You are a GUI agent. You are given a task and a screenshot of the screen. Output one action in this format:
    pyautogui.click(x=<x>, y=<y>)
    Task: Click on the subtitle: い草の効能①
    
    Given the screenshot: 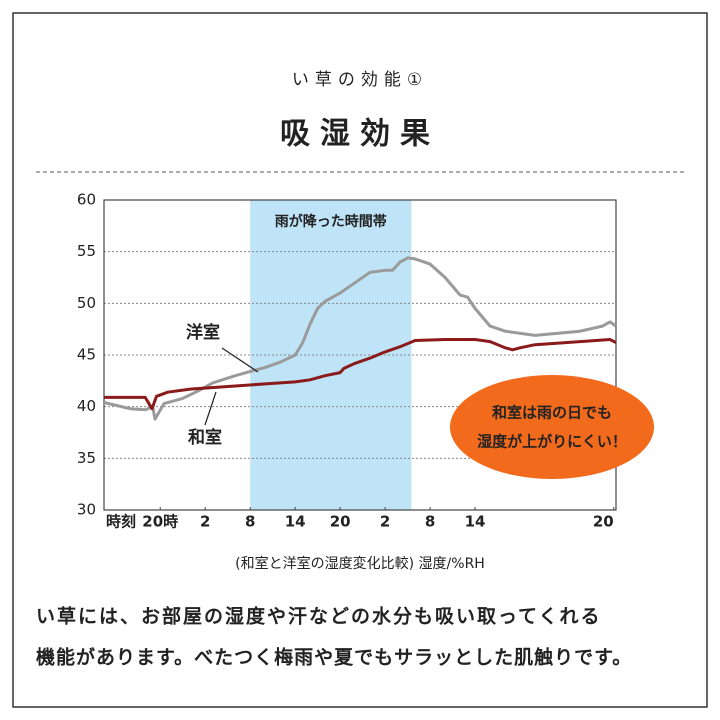 What is the action you would take?
    pyautogui.click(x=360, y=80)
    